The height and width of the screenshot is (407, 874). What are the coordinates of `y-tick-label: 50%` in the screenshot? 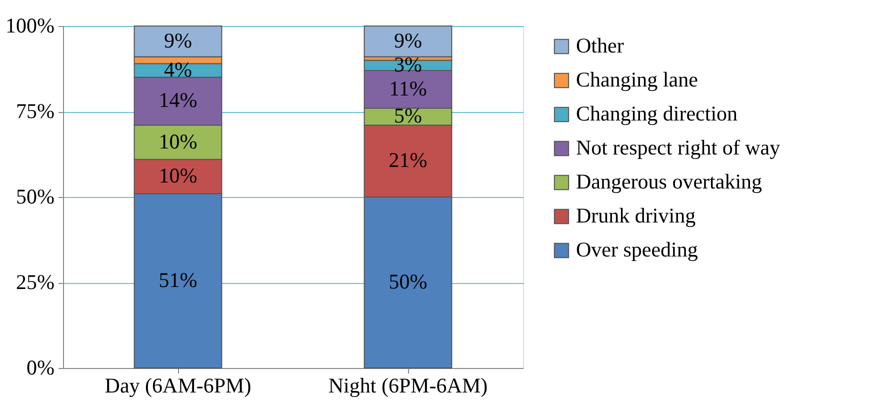 It's located at (35, 196).